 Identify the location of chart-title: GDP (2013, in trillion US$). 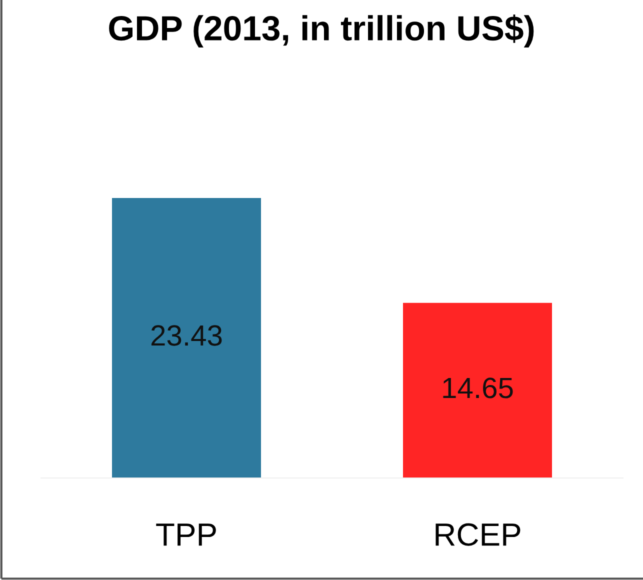
(321, 31).